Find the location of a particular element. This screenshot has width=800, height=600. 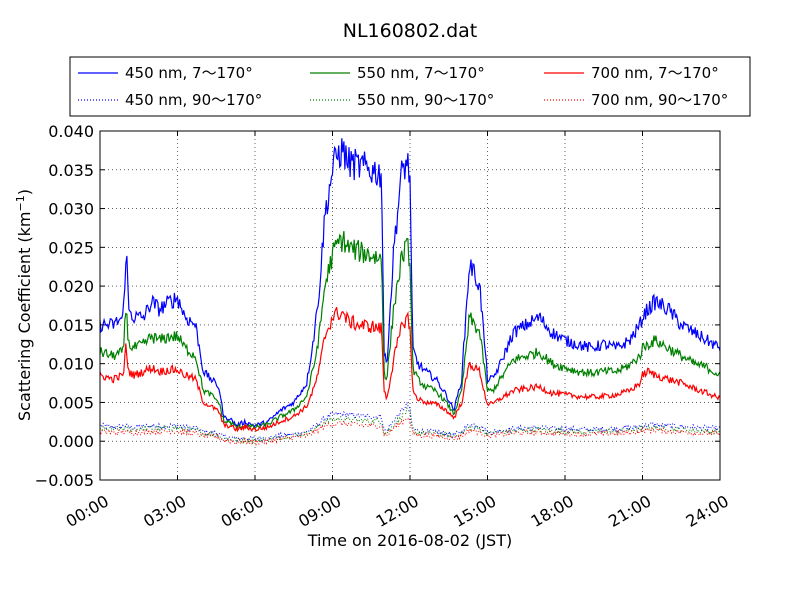

y-tick-label: 0.015 is located at coordinates (71, 325).